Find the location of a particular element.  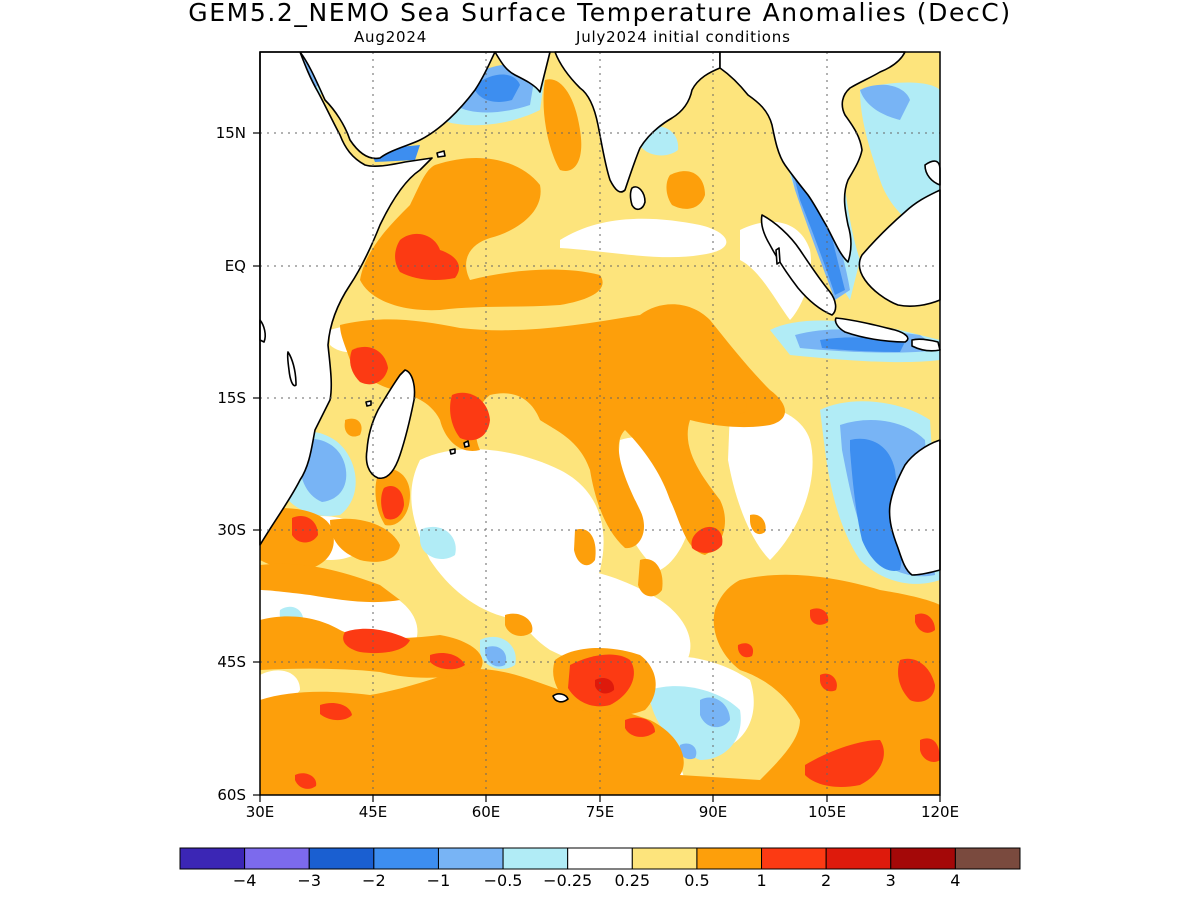

lat-label-45s: 45S is located at coordinates (231, 662).